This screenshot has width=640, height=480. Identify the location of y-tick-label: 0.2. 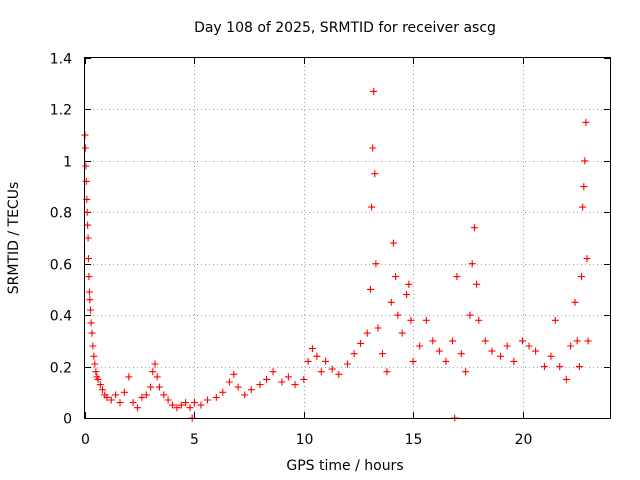
(61, 369).